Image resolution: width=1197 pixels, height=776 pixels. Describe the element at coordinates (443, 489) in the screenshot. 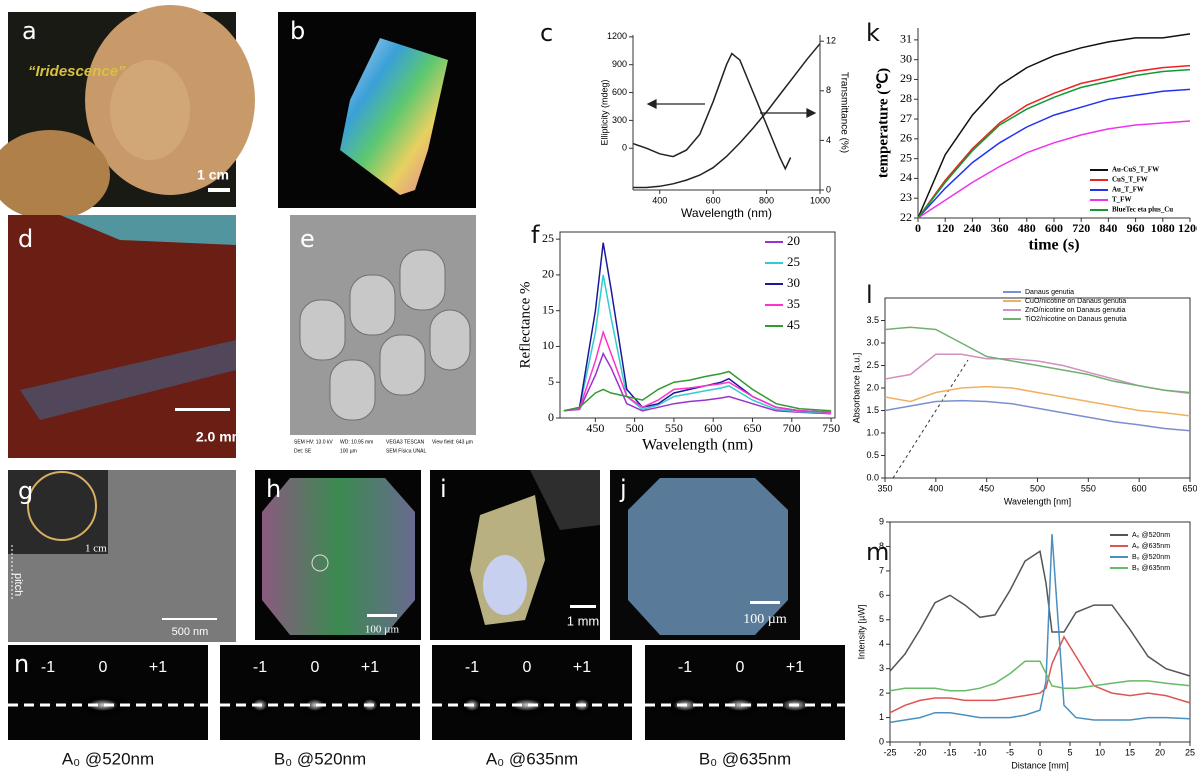

I see `panel-label: i` at that location.